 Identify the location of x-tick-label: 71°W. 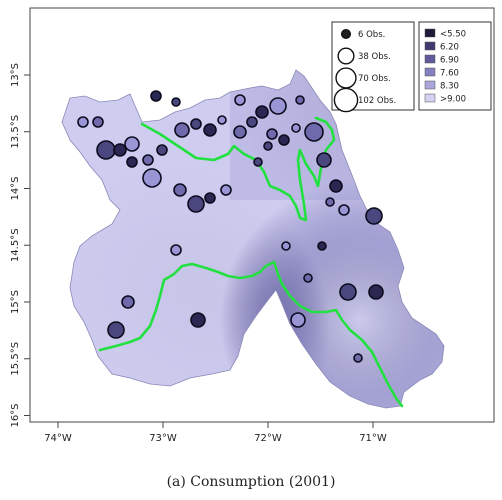
(373, 438).